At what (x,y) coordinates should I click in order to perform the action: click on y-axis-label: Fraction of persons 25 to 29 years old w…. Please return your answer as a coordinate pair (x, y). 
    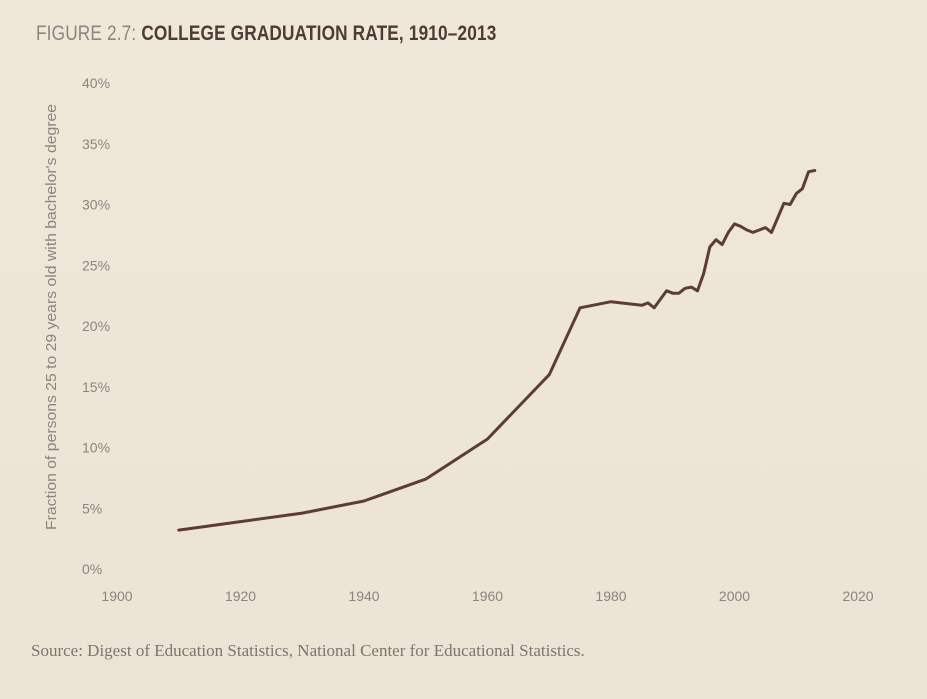
    Looking at the image, I should click on (52, 317).